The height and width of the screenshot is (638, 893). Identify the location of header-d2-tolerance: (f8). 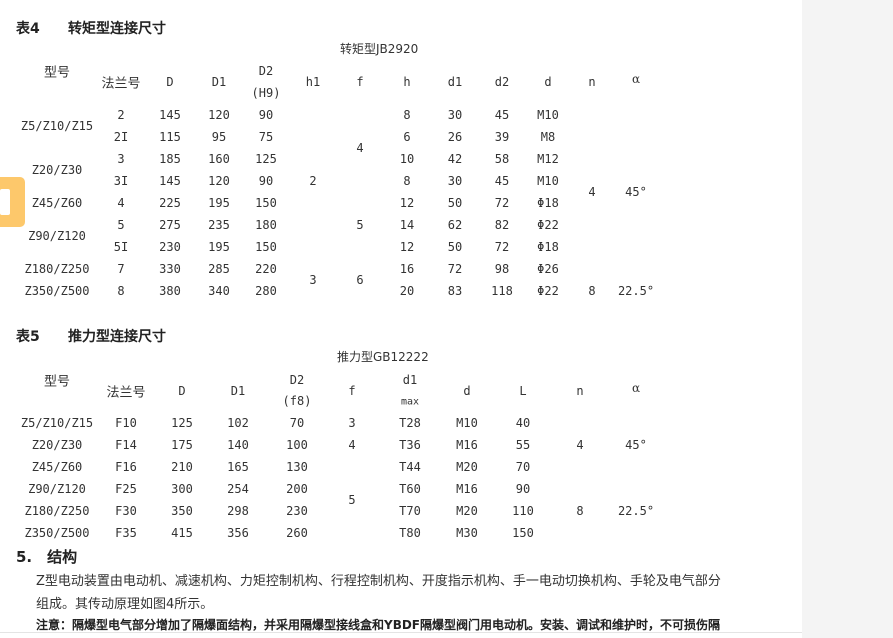
(297, 401).